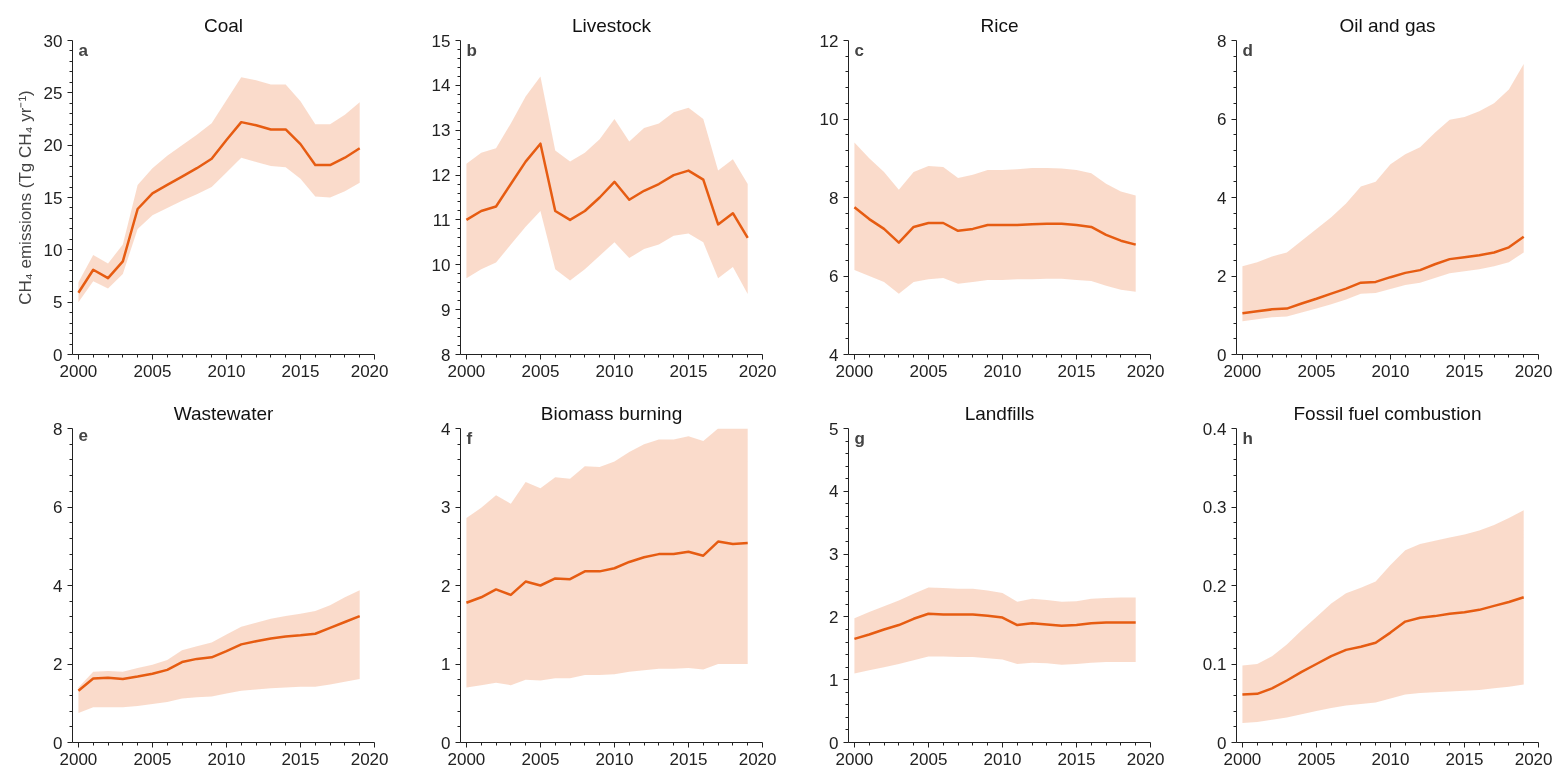 Image resolution: width=1555 pixels, height=777 pixels. Describe the element at coordinates (611, 25) in the screenshot. I see `chart-title: Livestock` at that location.